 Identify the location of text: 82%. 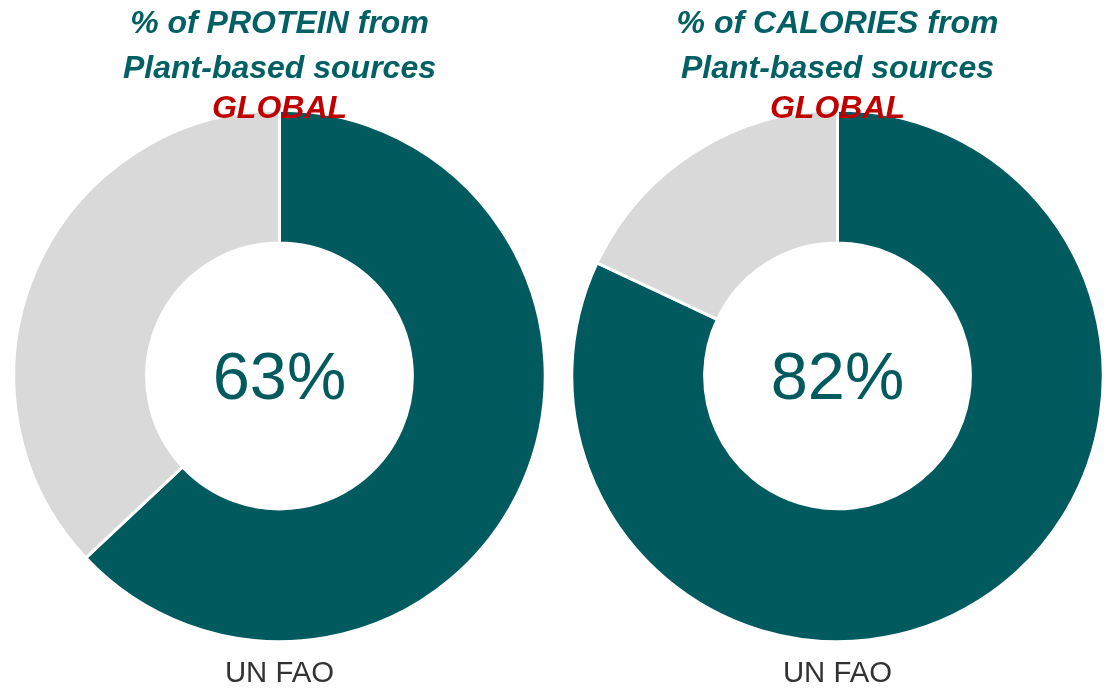
(837, 375).